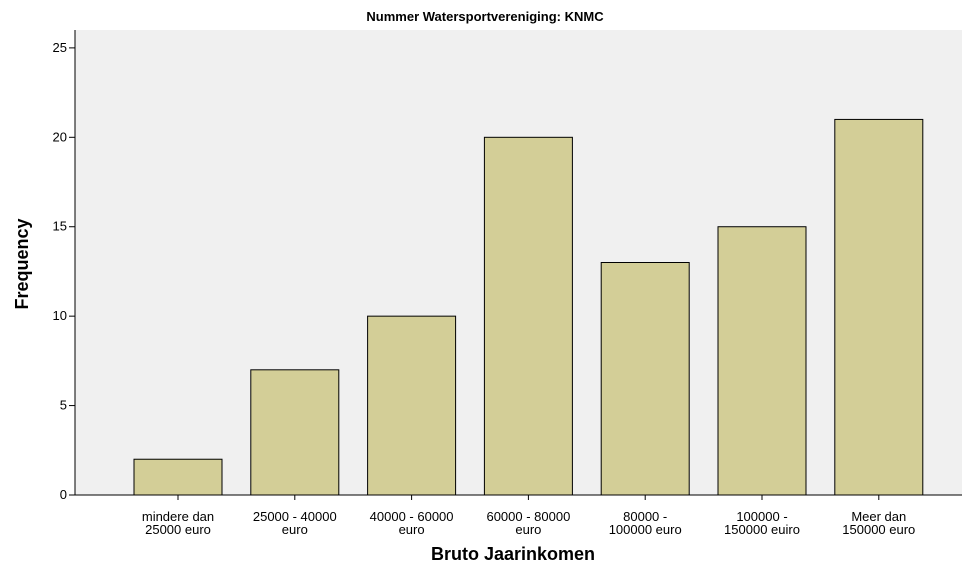 The height and width of the screenshot is (577, 971). Describe the element at coordinates (412, 523) in the screenshot. I see `x-tick-label: 40000 - 60000 euro` at that location.